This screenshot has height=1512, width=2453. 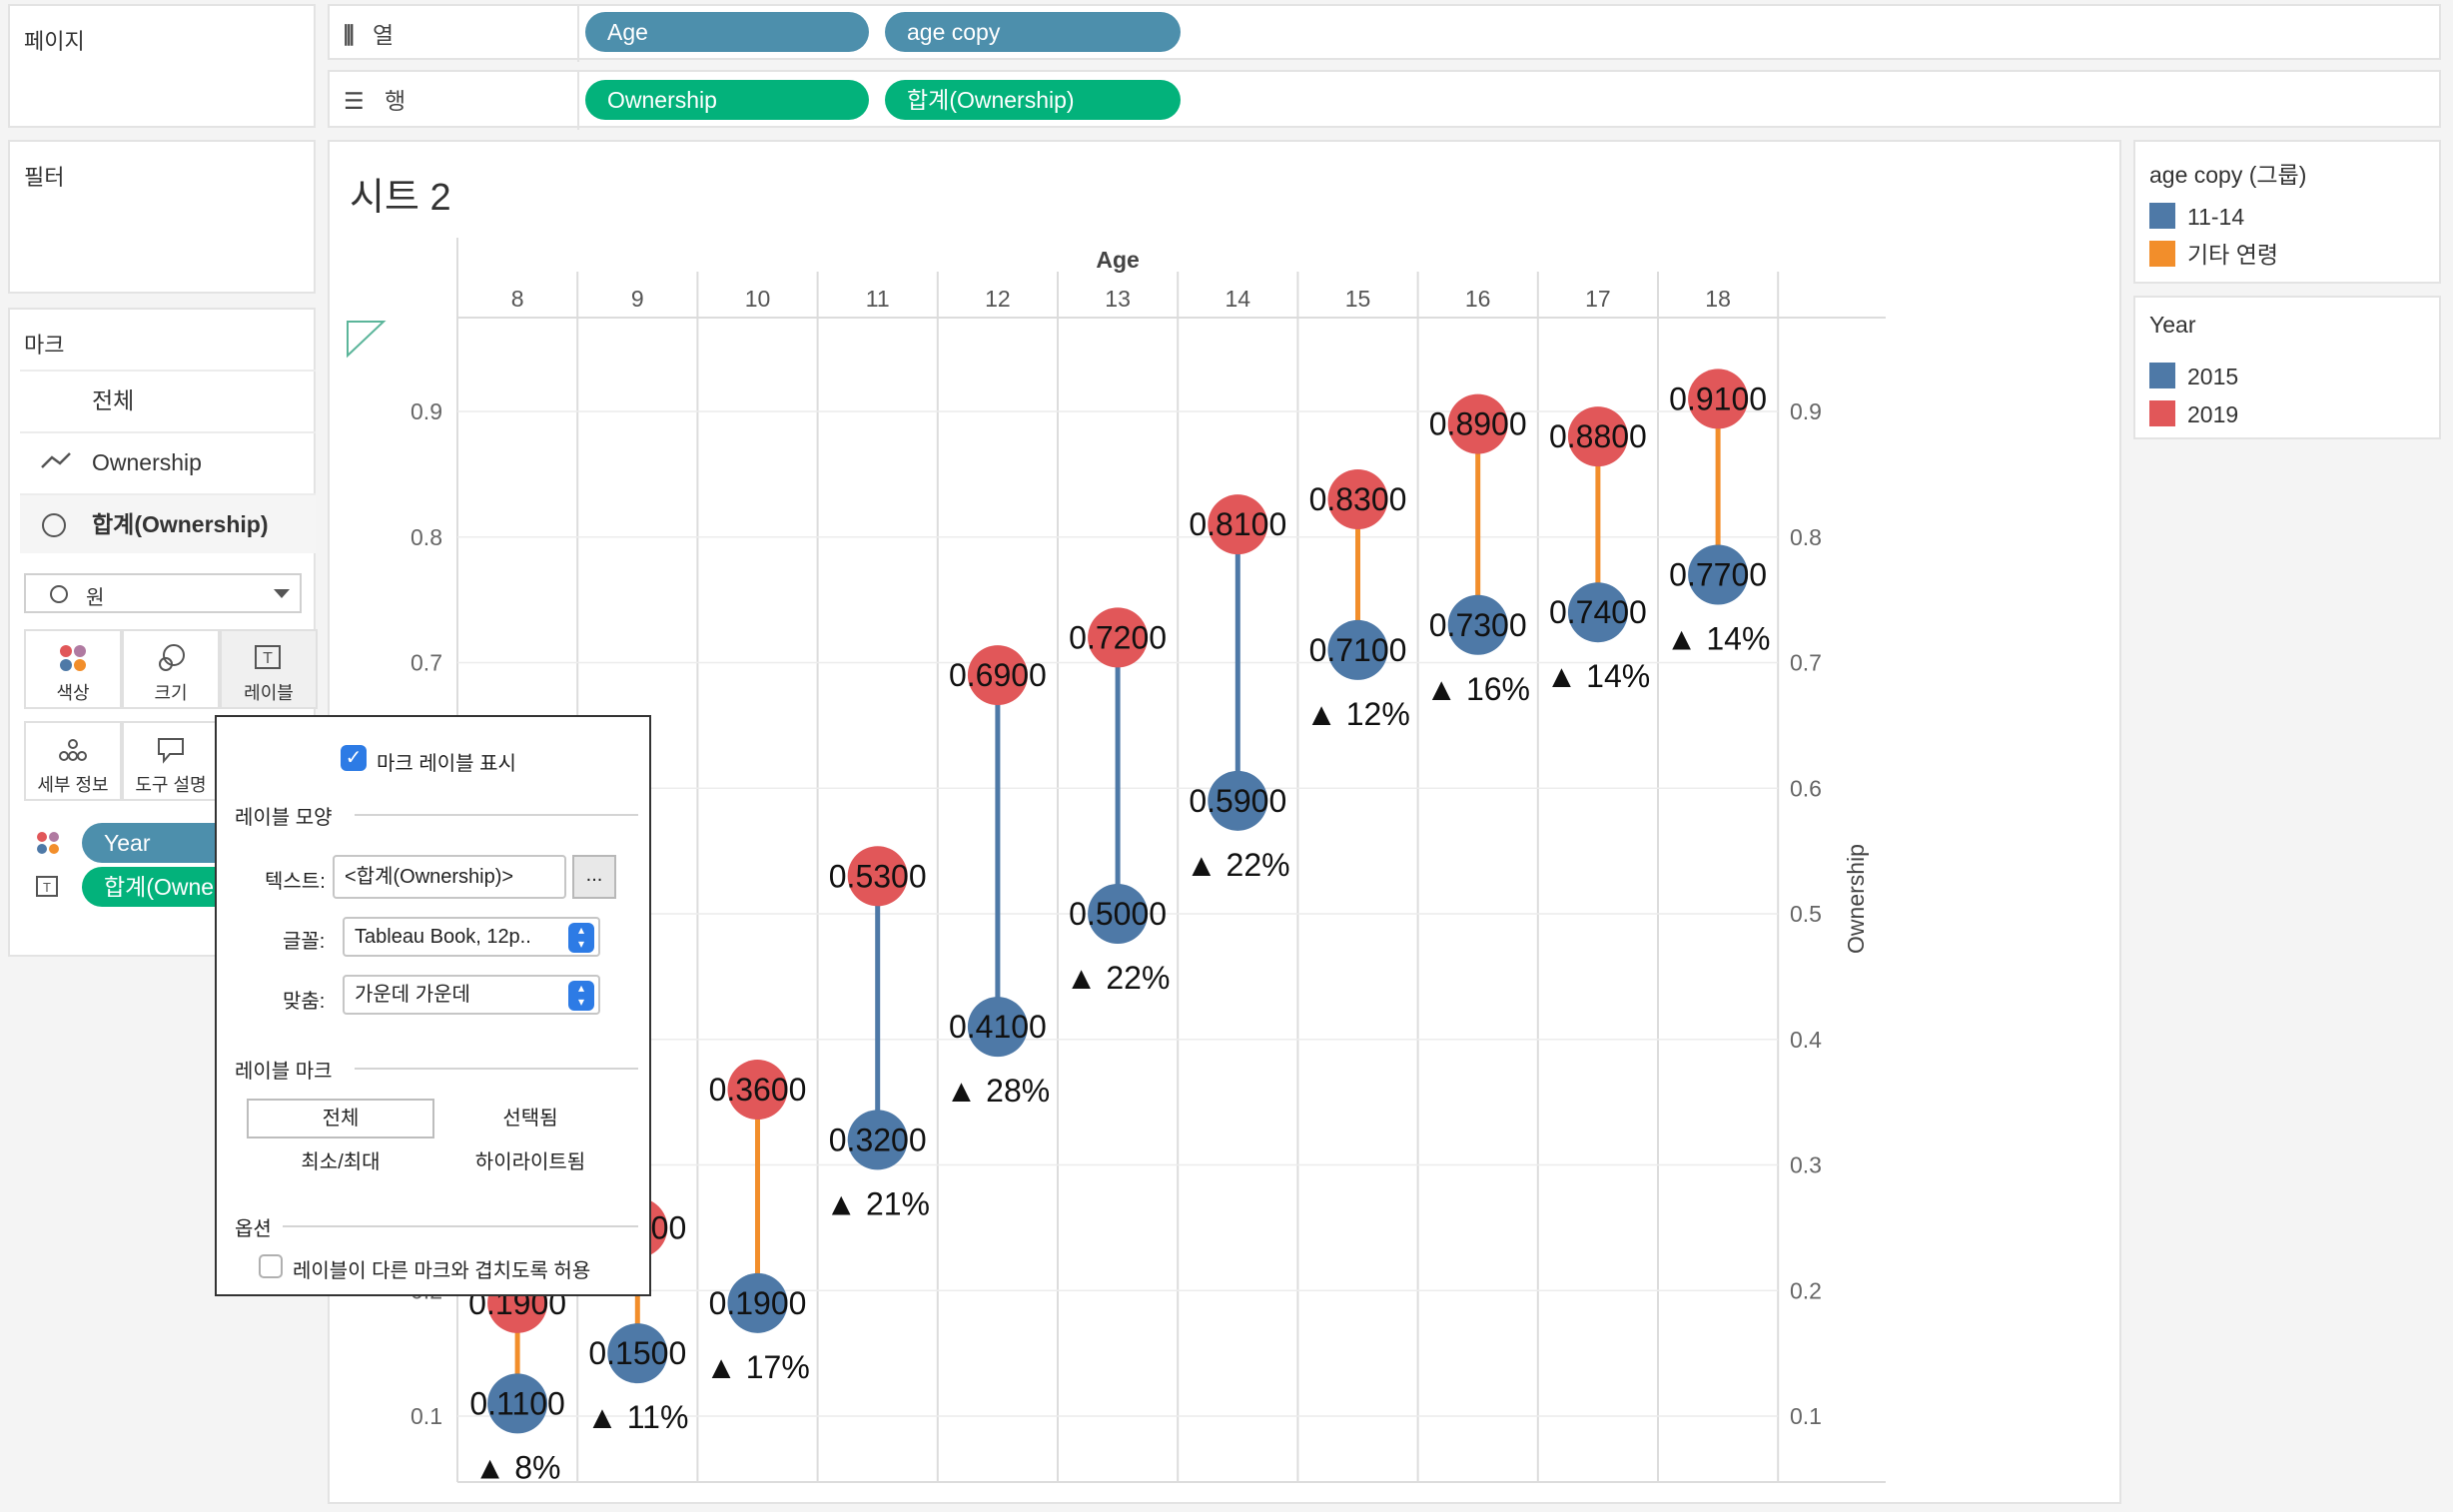 I want to click on columns-shelf-label: ⫼ 열, so click(x=369, y=33).